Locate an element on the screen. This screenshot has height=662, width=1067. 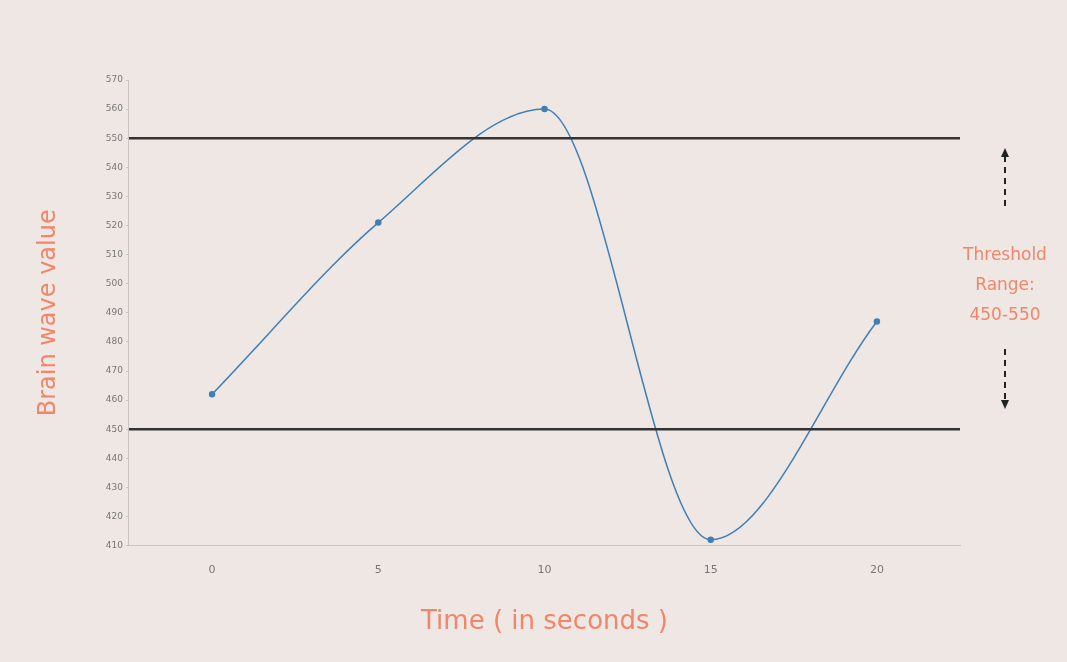
y-tick-label: 420 is located at coordinates (114, 515).